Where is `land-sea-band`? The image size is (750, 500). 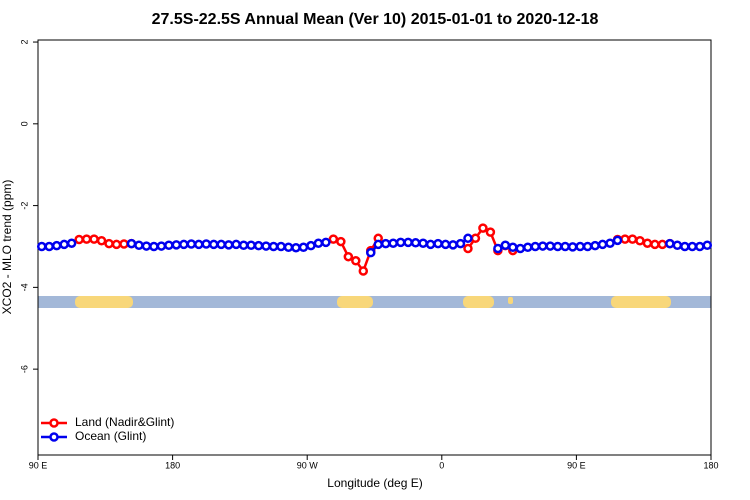 land-sea-band is located at coordinates (374, 302).